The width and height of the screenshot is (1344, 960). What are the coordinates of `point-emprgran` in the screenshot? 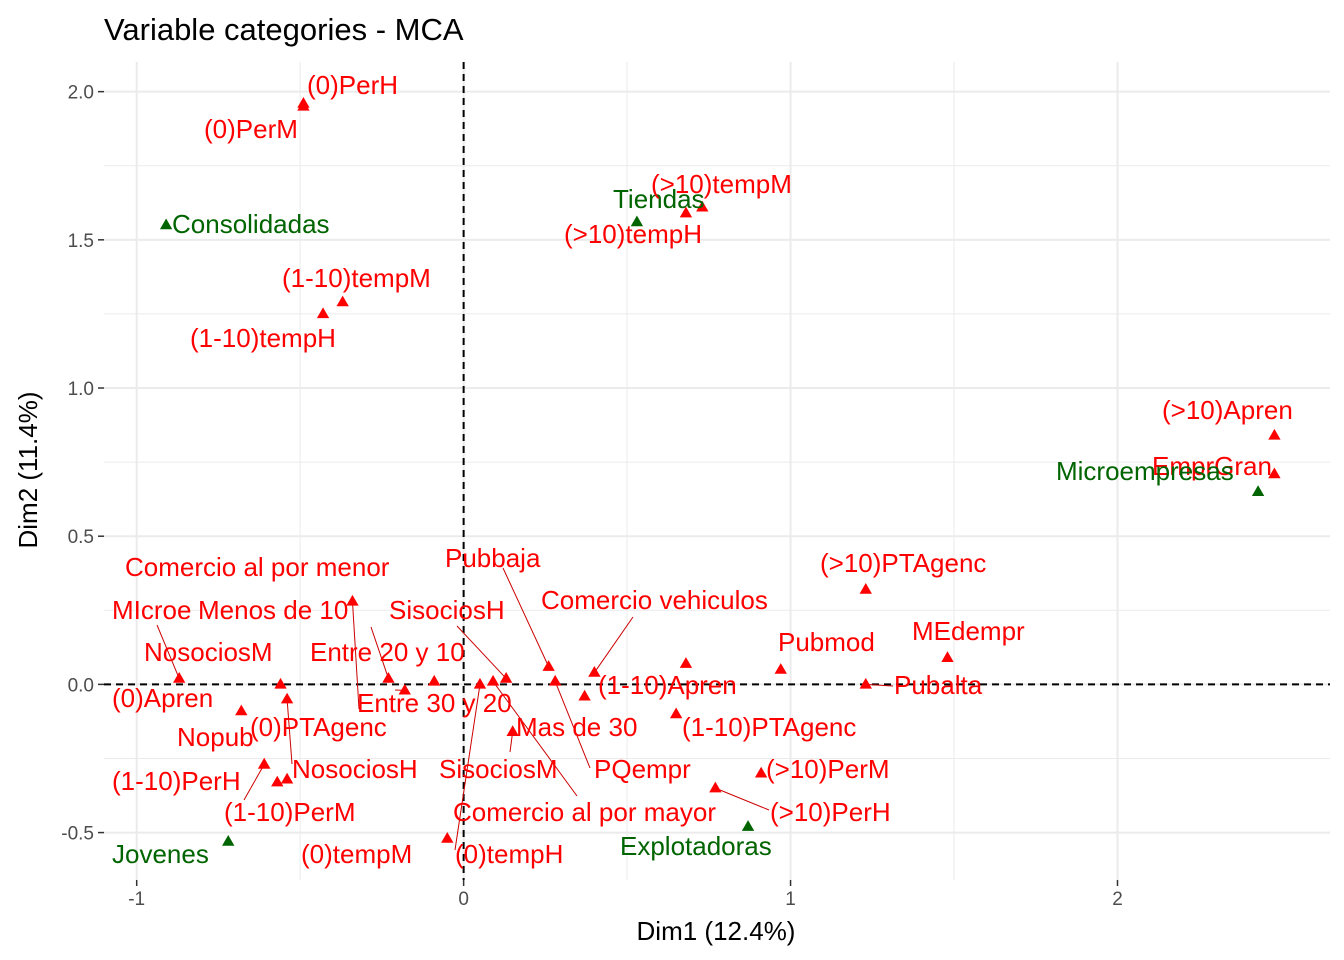 It's located at (1274, 473).